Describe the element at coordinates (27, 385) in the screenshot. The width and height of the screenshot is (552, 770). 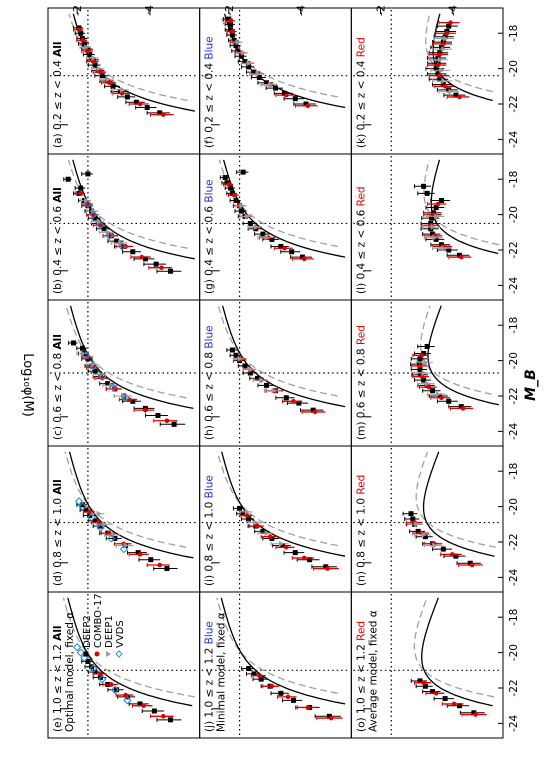
I see `y-axis-label: Log₁₀φ(M)` at that location.